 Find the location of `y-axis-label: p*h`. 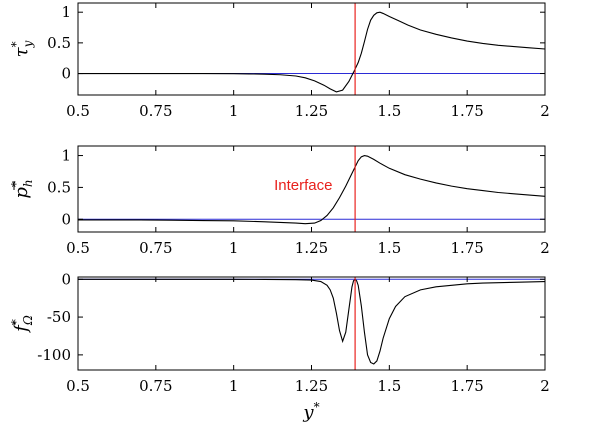

y-axis-label: p*h is located at coordinates (22, 188).